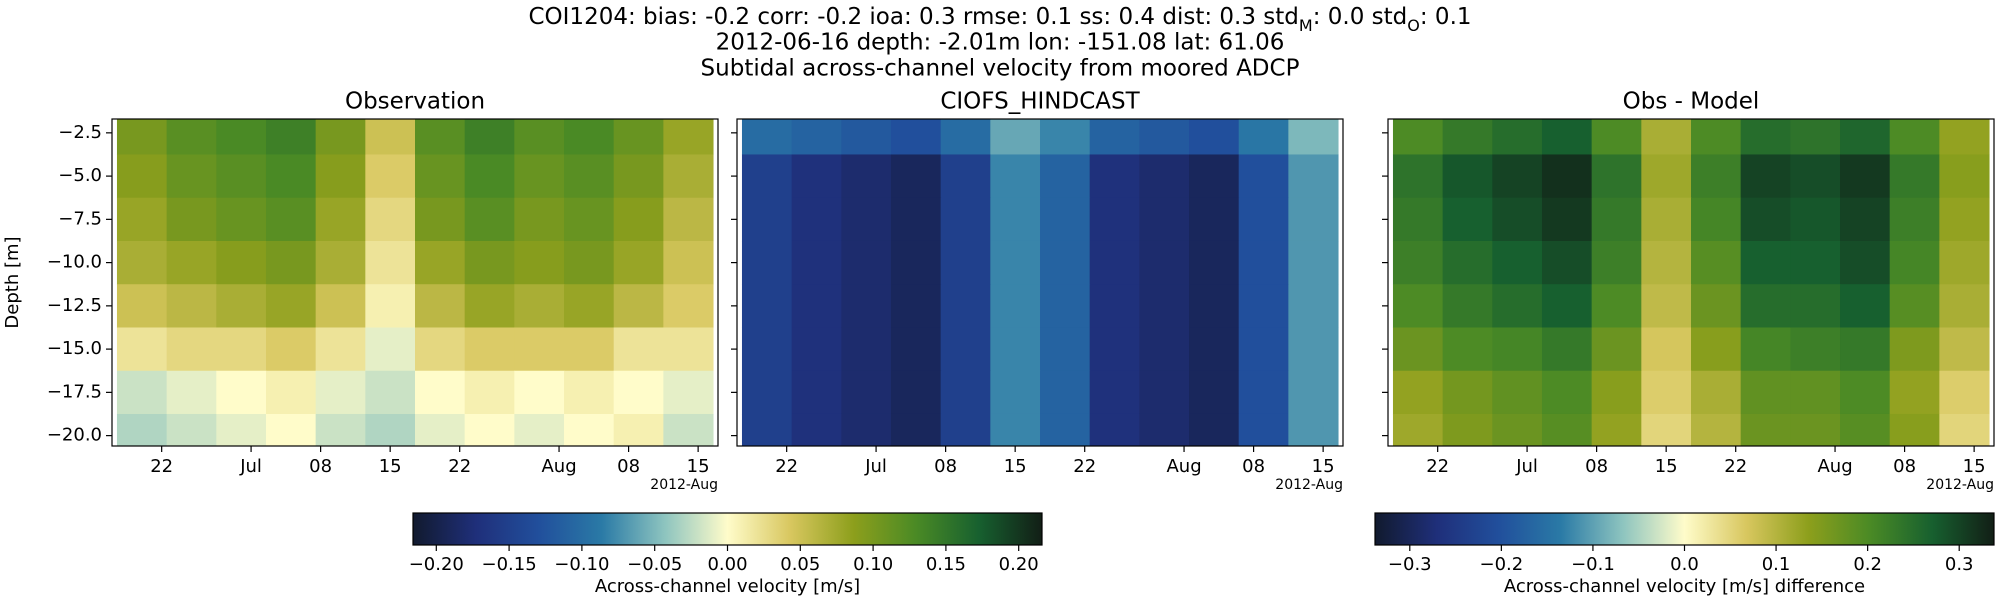 The height and width of the screenshot is (600, 2000). Describe the element at coordinates (436, 564) in the screenshot. I see `colorbar-tick-label: −0.20` at that location.